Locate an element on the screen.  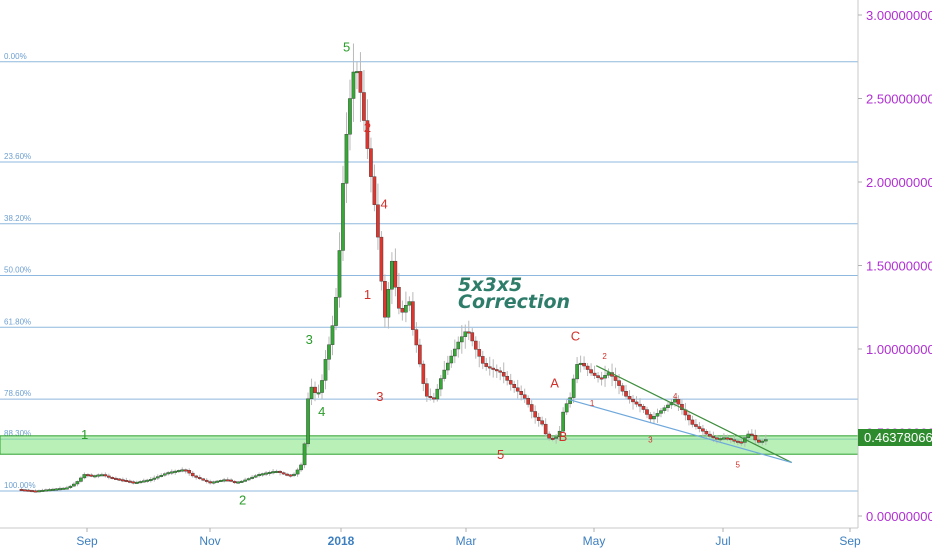
price-tick-2: 2.00000000 is located at coordinates (899, 182).